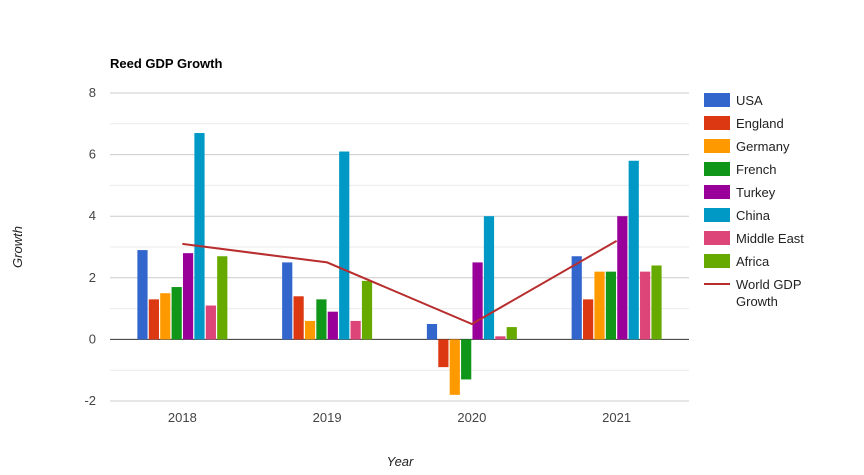 This screenshot has width=864, height=475. Describe the element at coordinates (756, 169) in the screenshot. I see `legend-label: French` at that location.